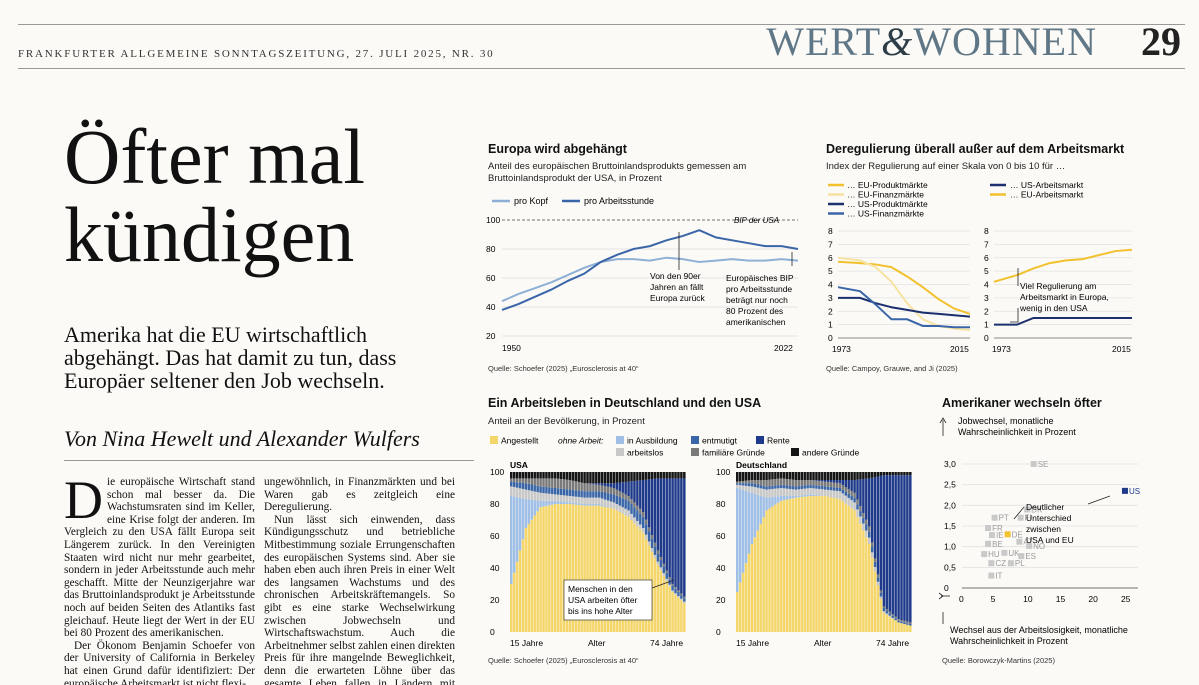  What do you see at coordinates (830, 338) in the screenshot?
I see `y-tick-label: 0` at bounding box center [830, 338].